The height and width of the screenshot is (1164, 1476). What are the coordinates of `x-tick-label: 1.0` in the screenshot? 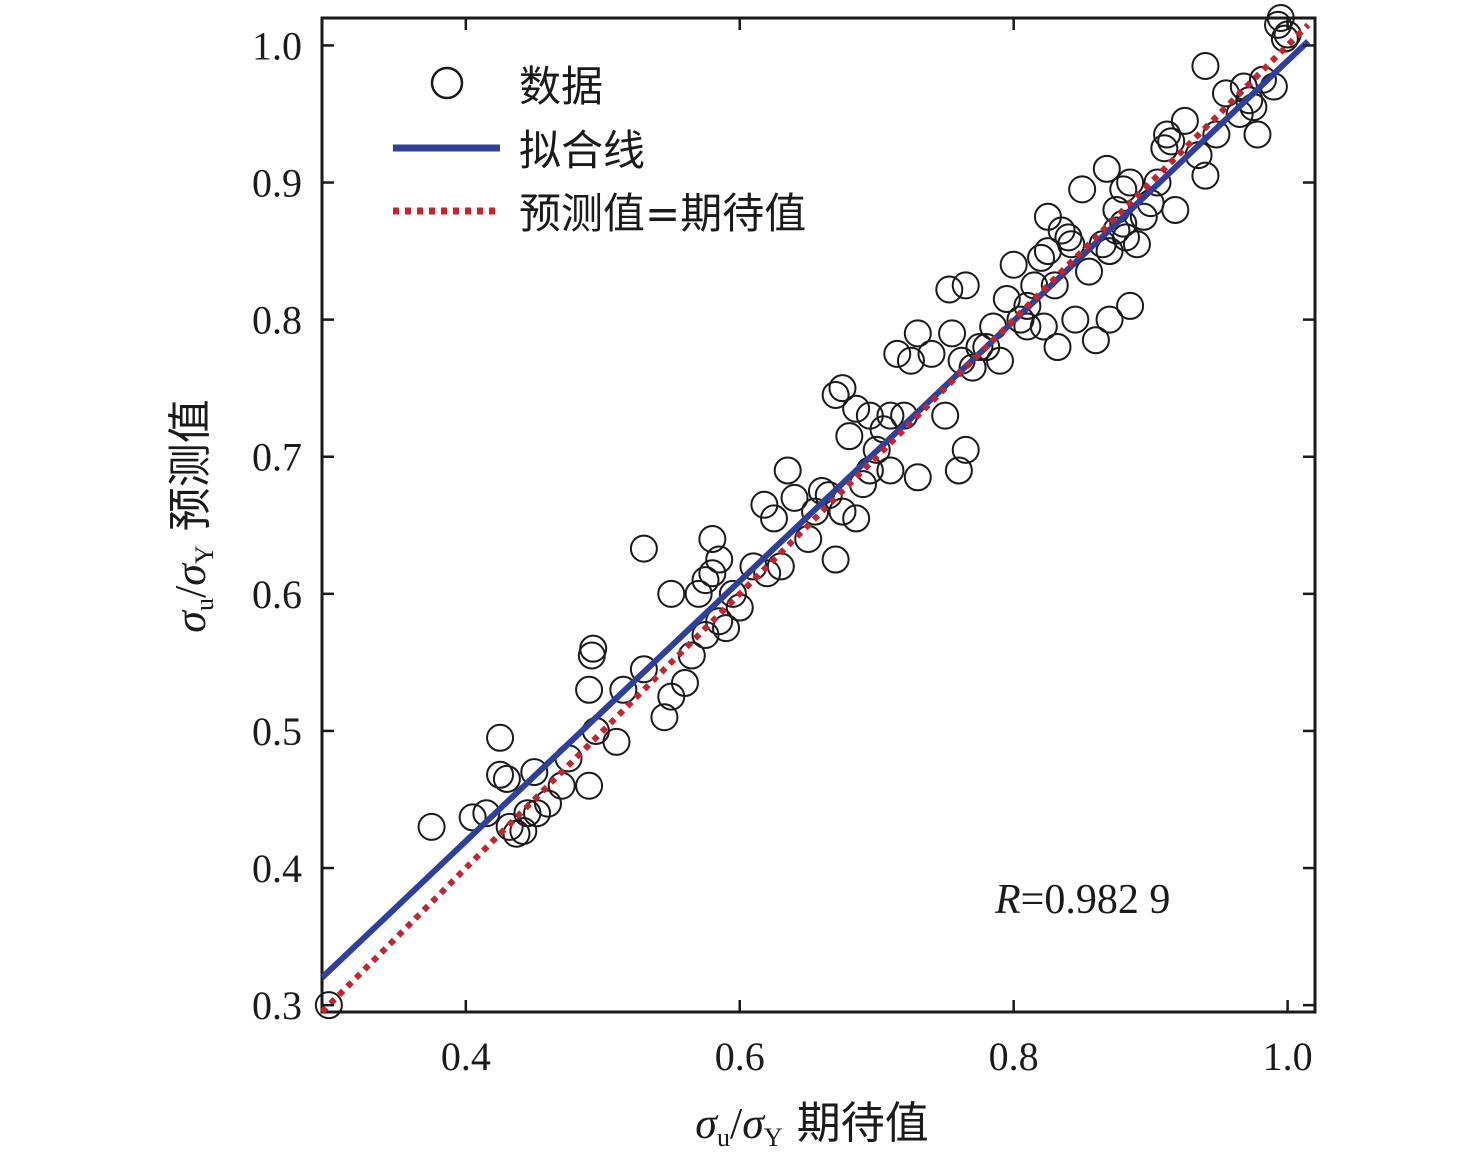 It's located at (1288, 1056).